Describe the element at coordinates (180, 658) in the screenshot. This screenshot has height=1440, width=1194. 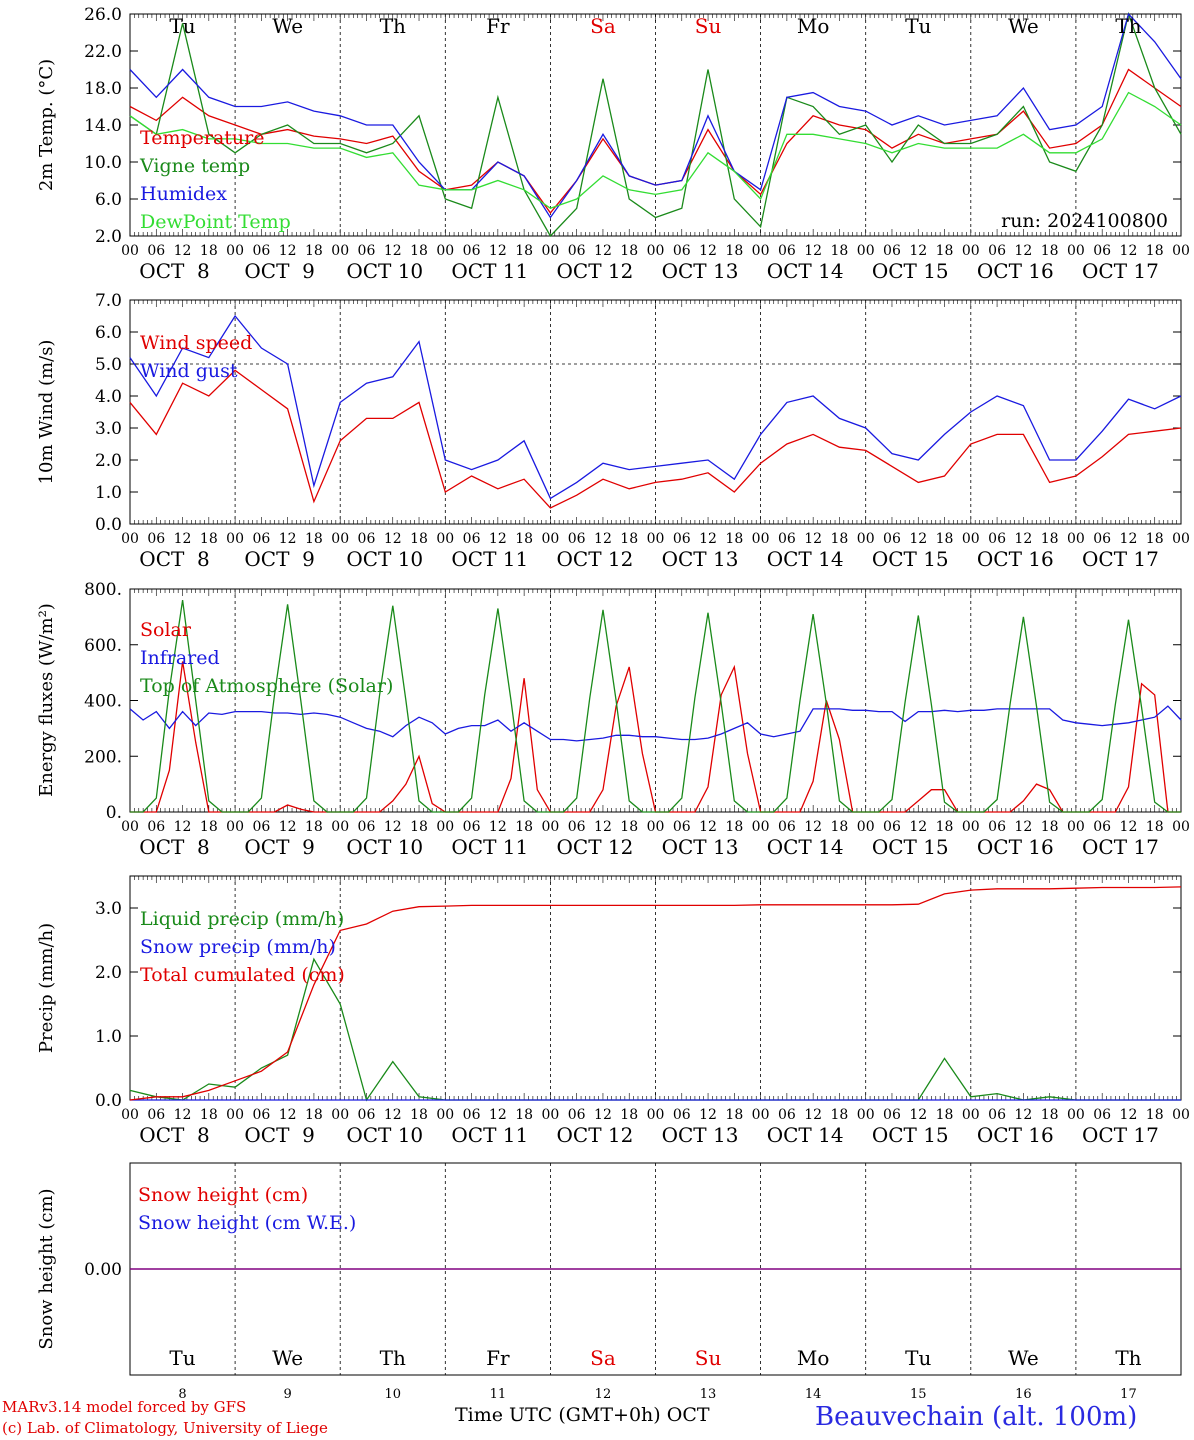
I see `legend-entry: Infrared` at that location.